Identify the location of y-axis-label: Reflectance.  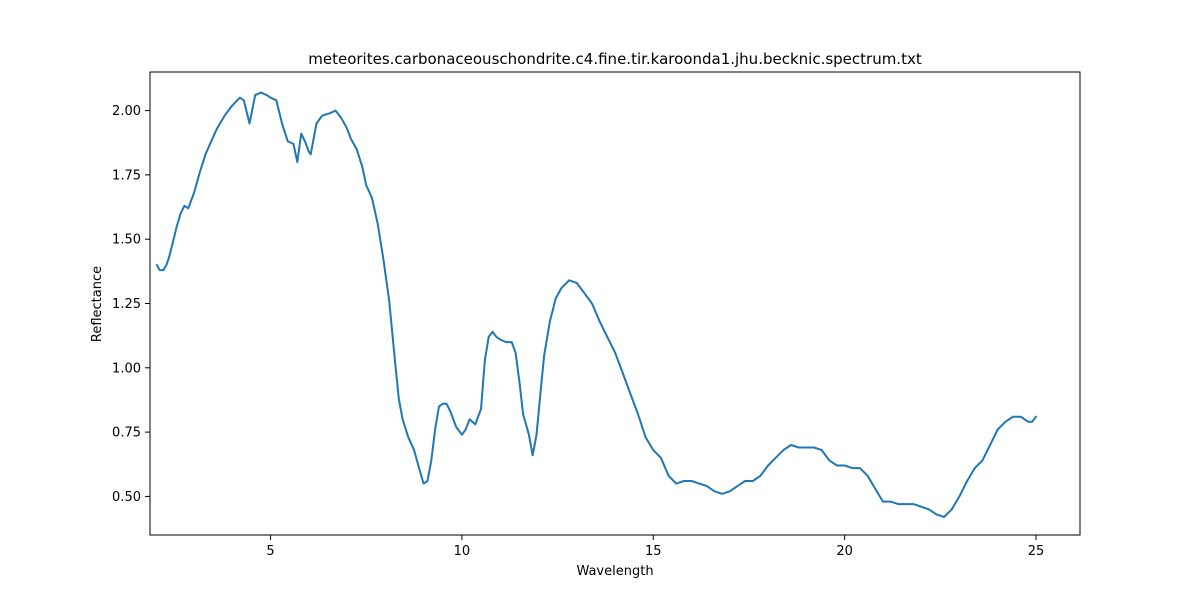
(97, 304).